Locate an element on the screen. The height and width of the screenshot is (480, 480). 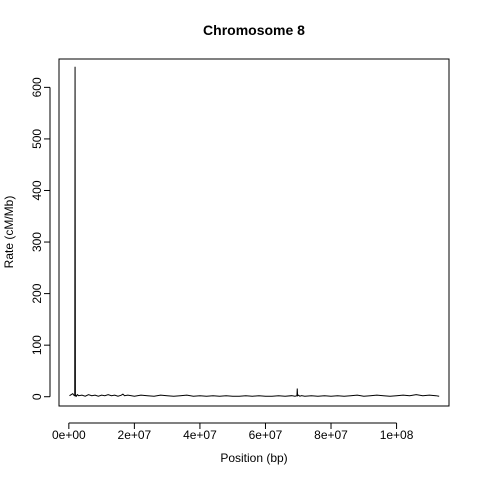
x-axis-label: Position (bp) is located at coordinates (253, 458).